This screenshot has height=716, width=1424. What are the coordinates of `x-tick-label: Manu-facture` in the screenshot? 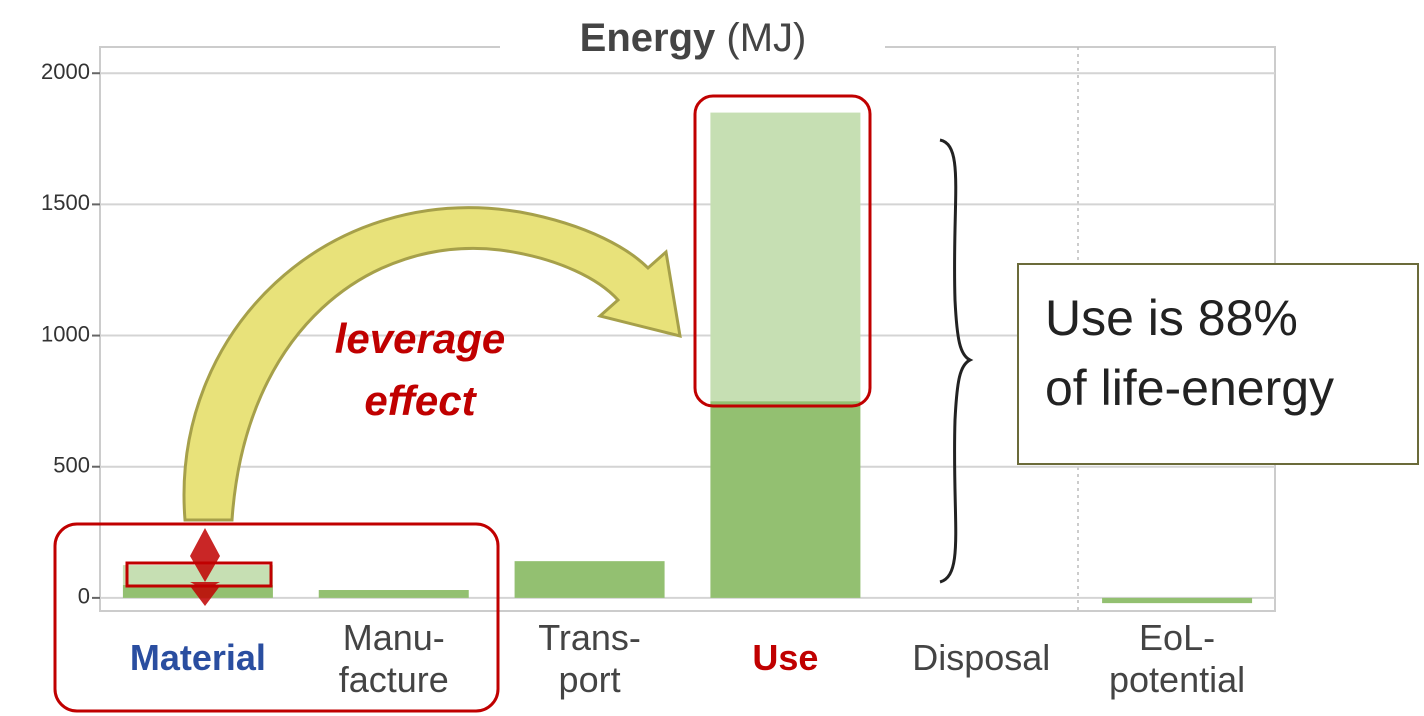 It's located at (394, 658).